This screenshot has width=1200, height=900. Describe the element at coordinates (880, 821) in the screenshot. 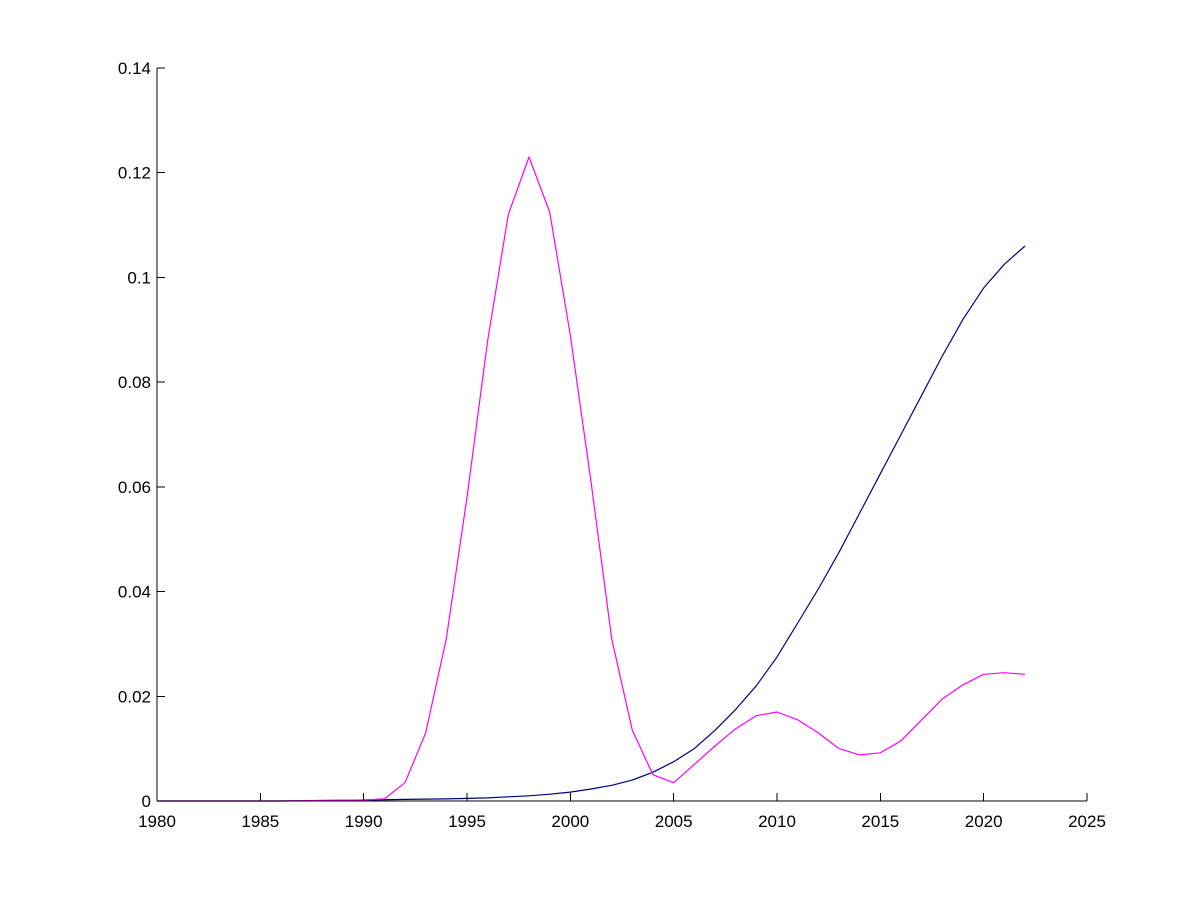

I see `x-tick-label: 2015` at that location.